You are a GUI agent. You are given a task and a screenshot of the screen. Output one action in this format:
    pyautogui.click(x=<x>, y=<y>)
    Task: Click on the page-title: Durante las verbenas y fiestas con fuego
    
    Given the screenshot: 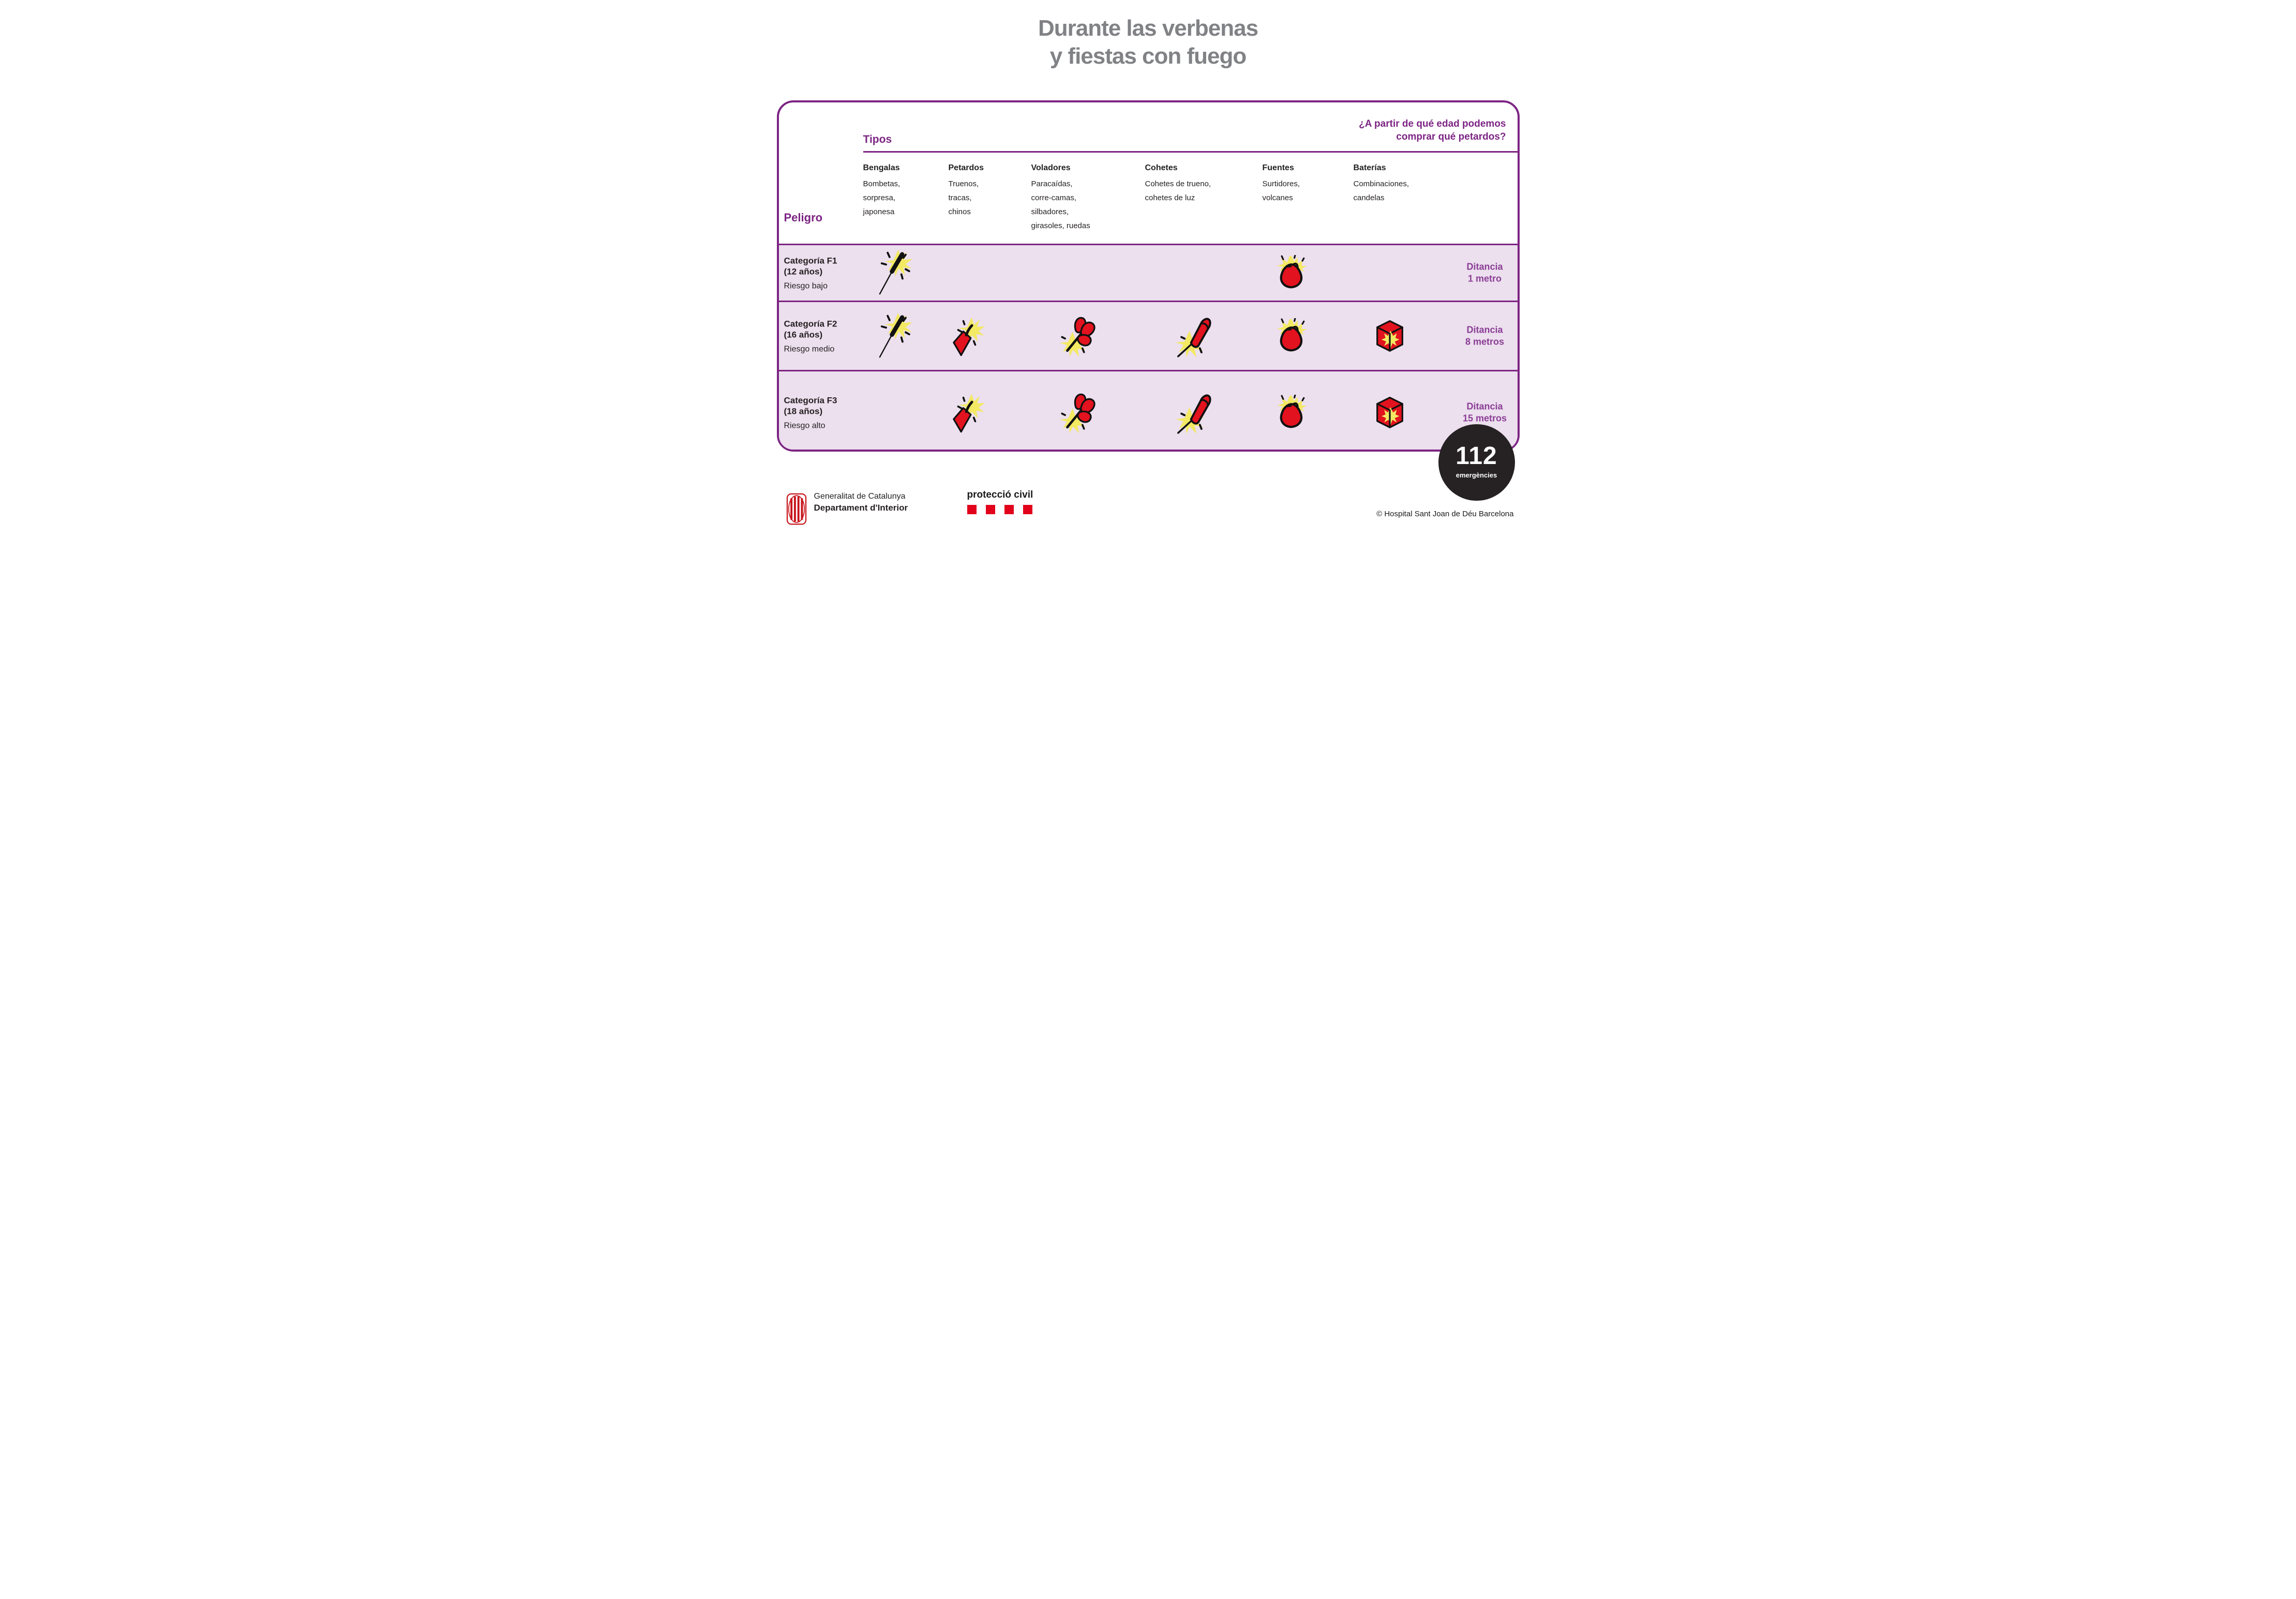 What is the action you would take?
    pyautogui.click(x=1148, y=42)
    